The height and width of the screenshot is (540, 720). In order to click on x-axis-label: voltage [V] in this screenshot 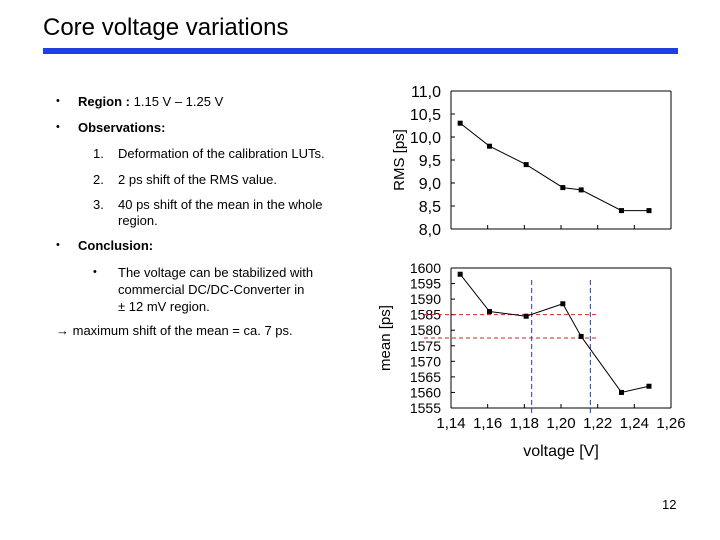, I will do `click(561, 451)`.